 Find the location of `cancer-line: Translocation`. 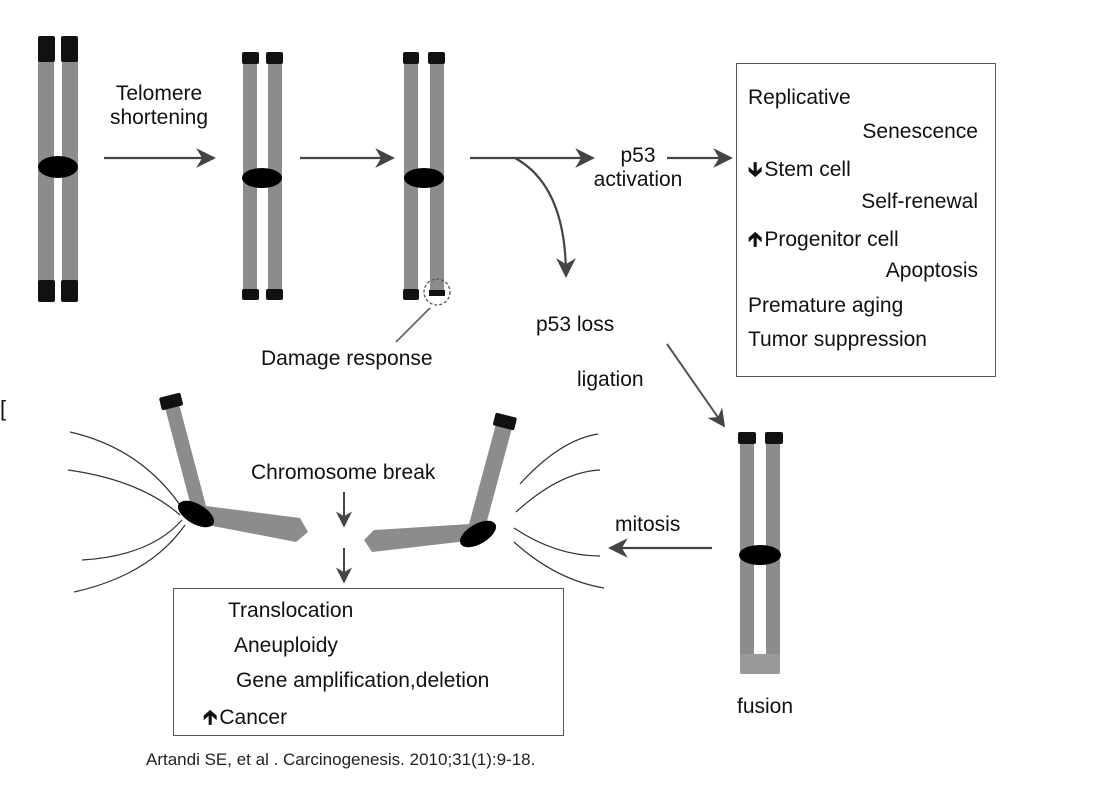

cancer-line: Translocation is located at coordinates (291, 610).